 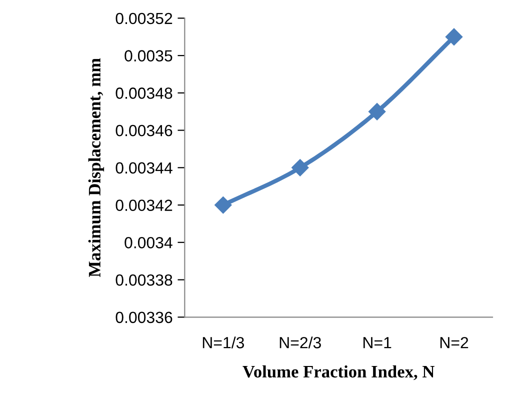 I want to click on x-tick-label: N=2/3, so click(x=300, y=342).